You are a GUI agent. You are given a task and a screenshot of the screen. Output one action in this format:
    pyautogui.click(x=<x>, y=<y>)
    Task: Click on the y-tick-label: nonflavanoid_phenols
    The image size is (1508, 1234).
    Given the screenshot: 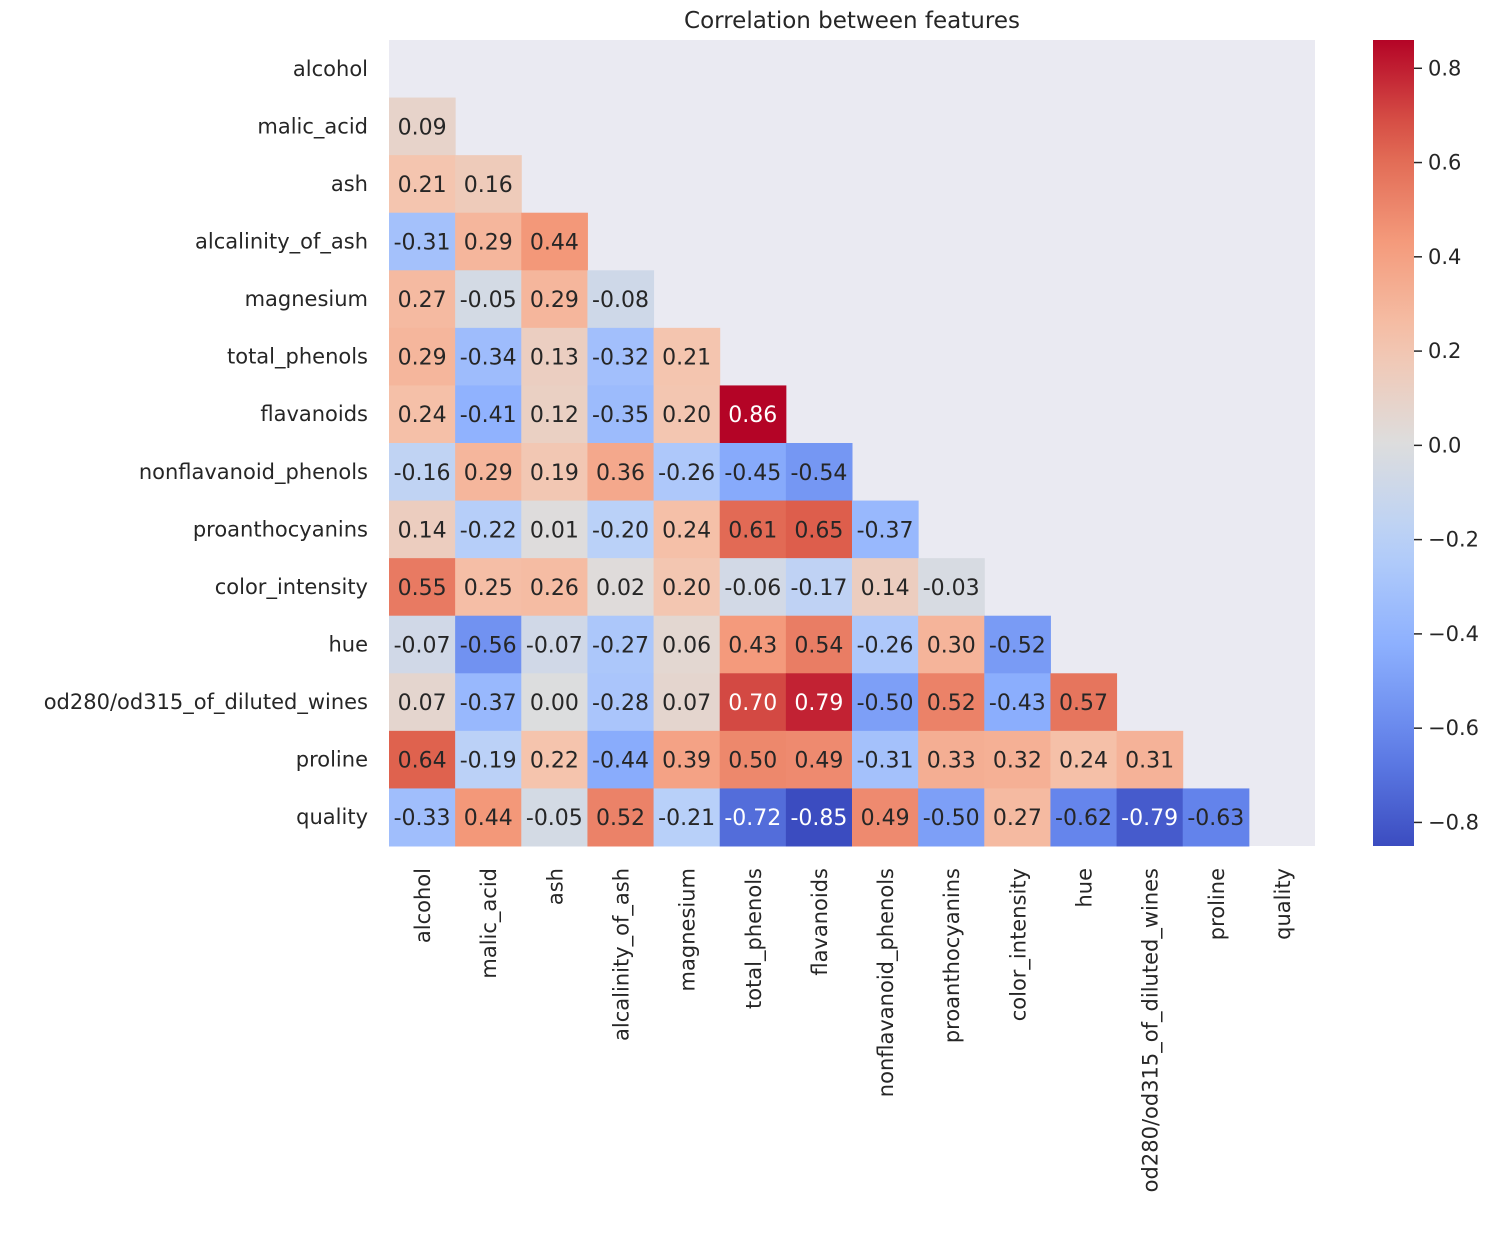 What is the action you would take?
    pyautogui.click(x=253, y=472)
    